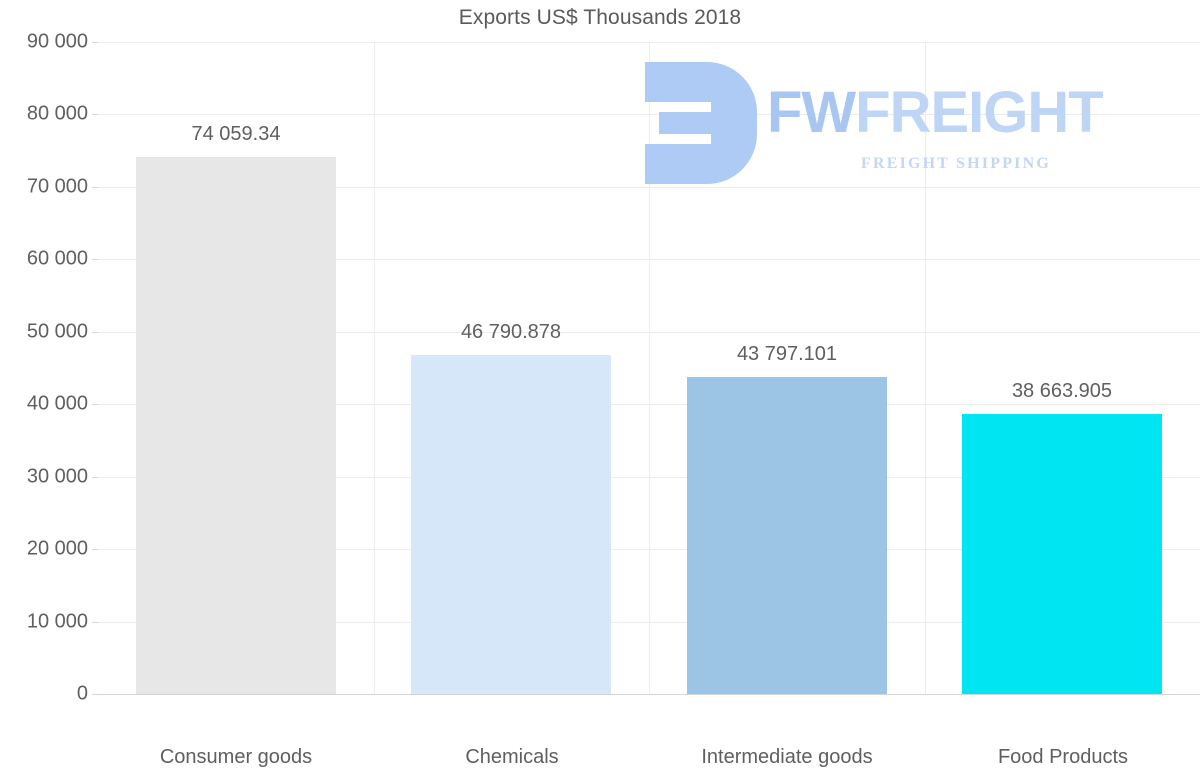  What do you see at coordinates (57, 258) in the screenshot?
I see `y-tick-label: 60 000` at bounding box center [57, 258].